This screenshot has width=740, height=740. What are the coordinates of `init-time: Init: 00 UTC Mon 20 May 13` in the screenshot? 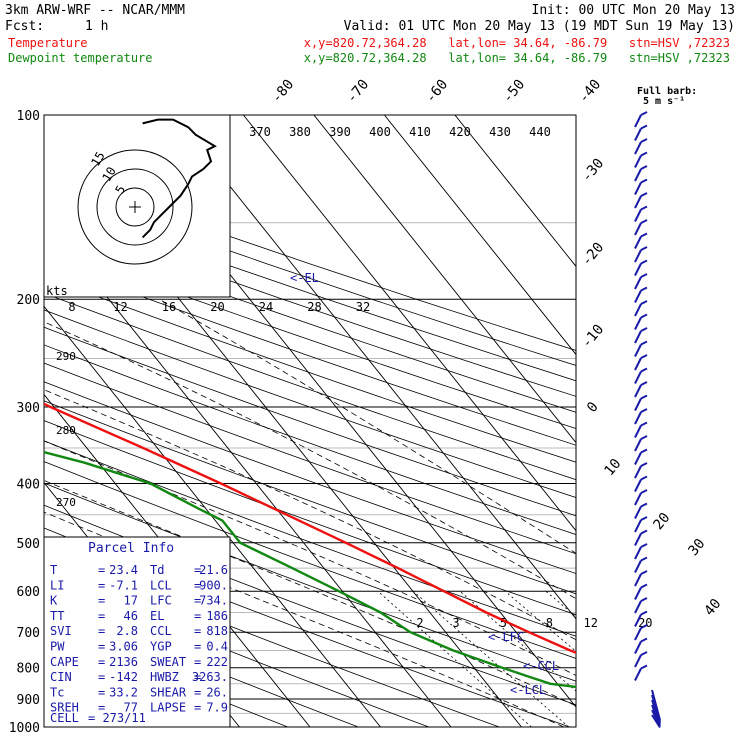 It's located at (634, 10).